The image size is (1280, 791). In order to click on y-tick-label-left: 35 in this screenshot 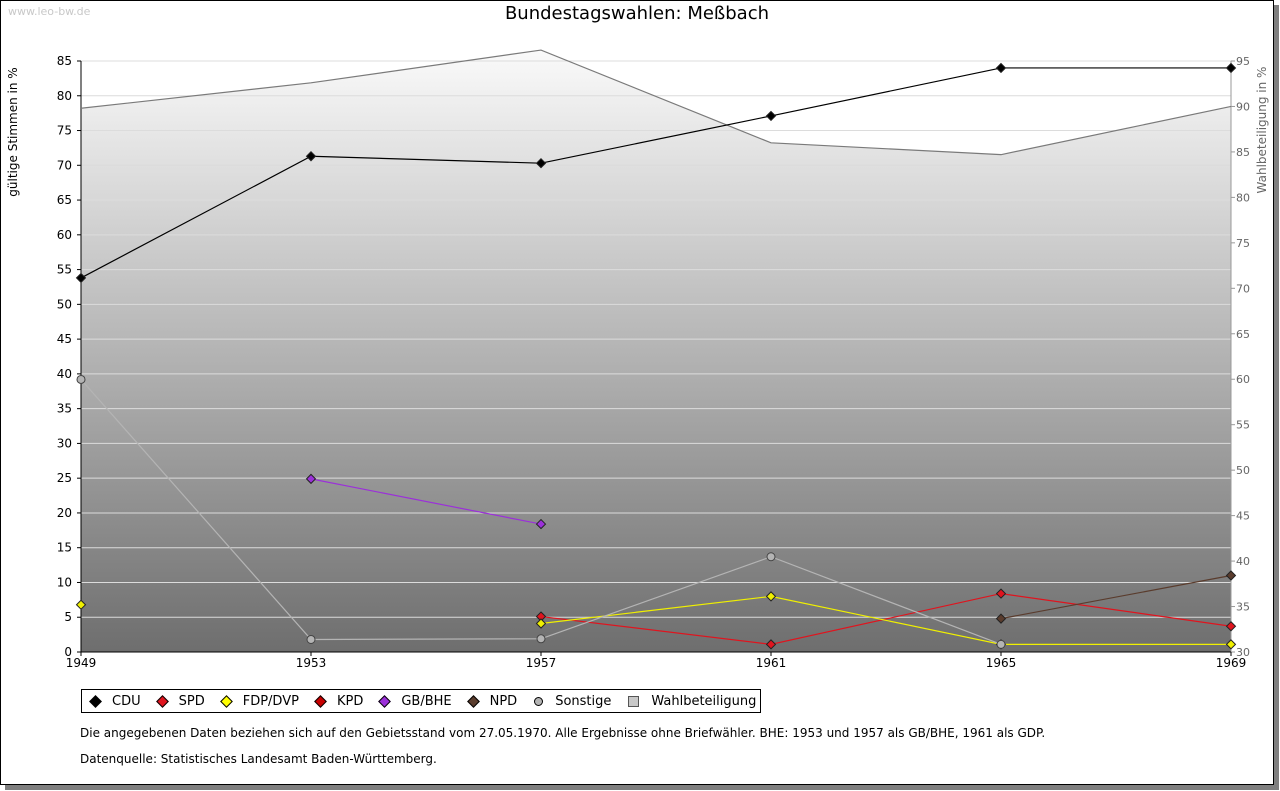, I will do `click(64, 409)`.